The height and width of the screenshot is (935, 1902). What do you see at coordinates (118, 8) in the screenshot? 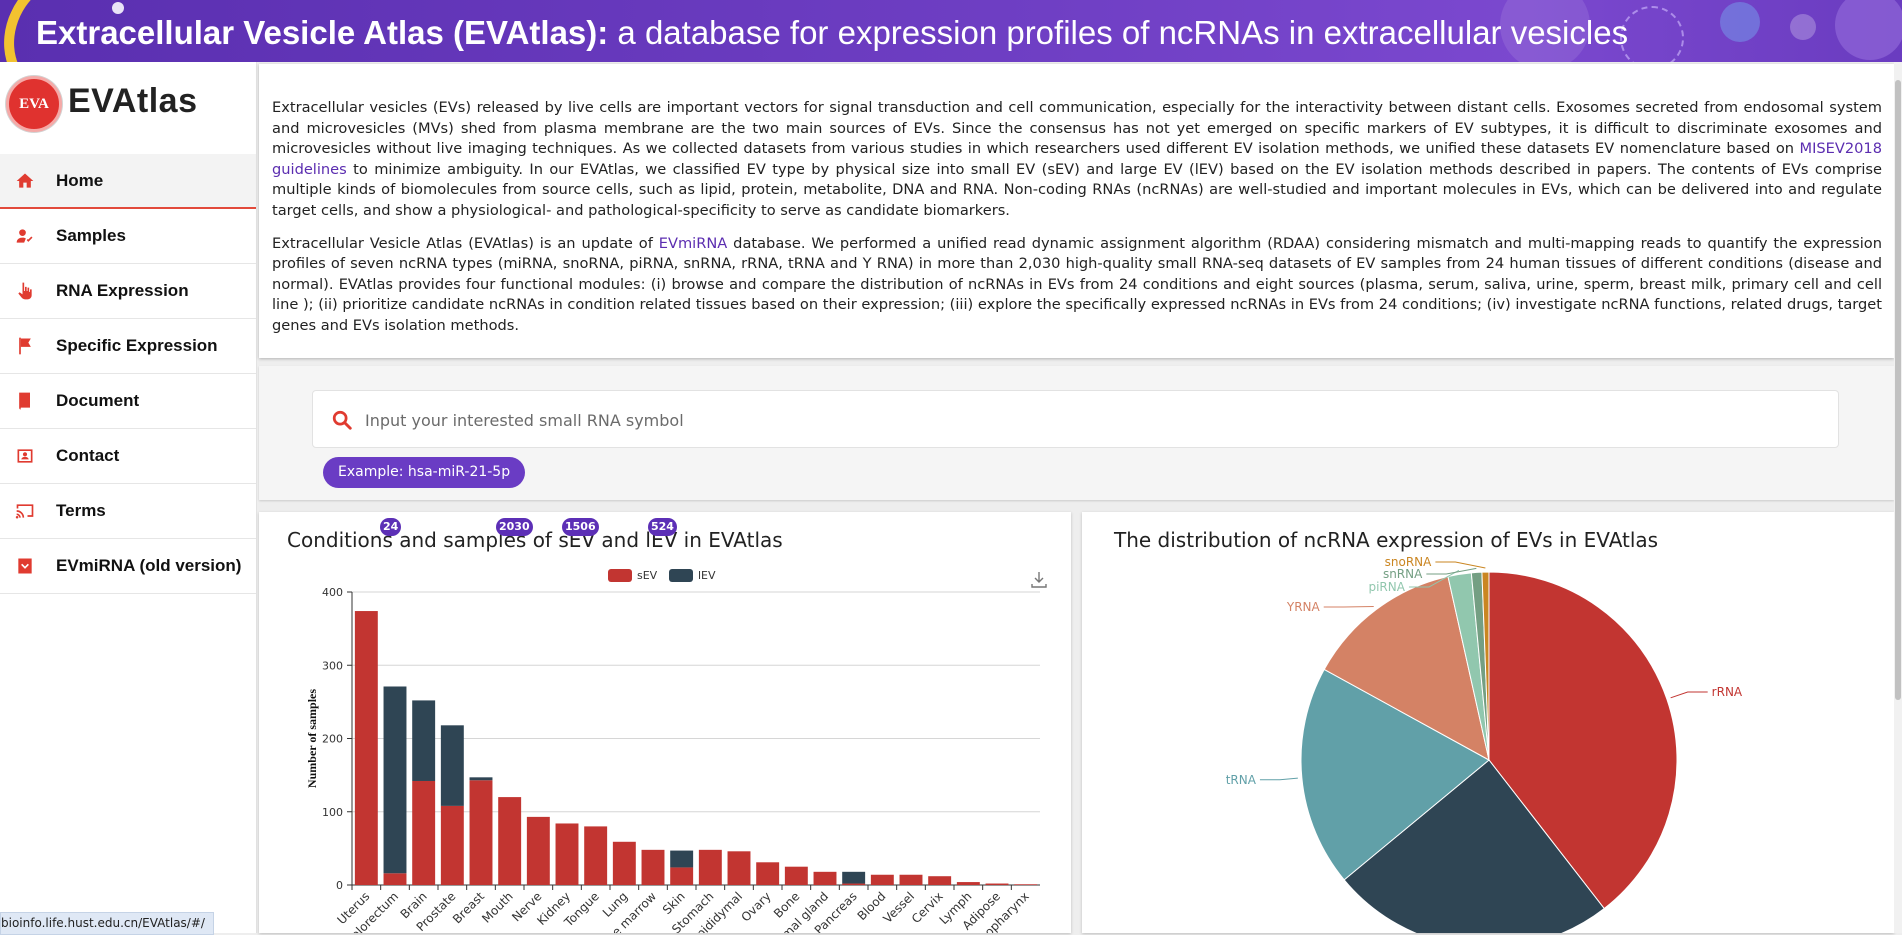
I see `dot-decoration-icon` at bounding box center [118, 8].